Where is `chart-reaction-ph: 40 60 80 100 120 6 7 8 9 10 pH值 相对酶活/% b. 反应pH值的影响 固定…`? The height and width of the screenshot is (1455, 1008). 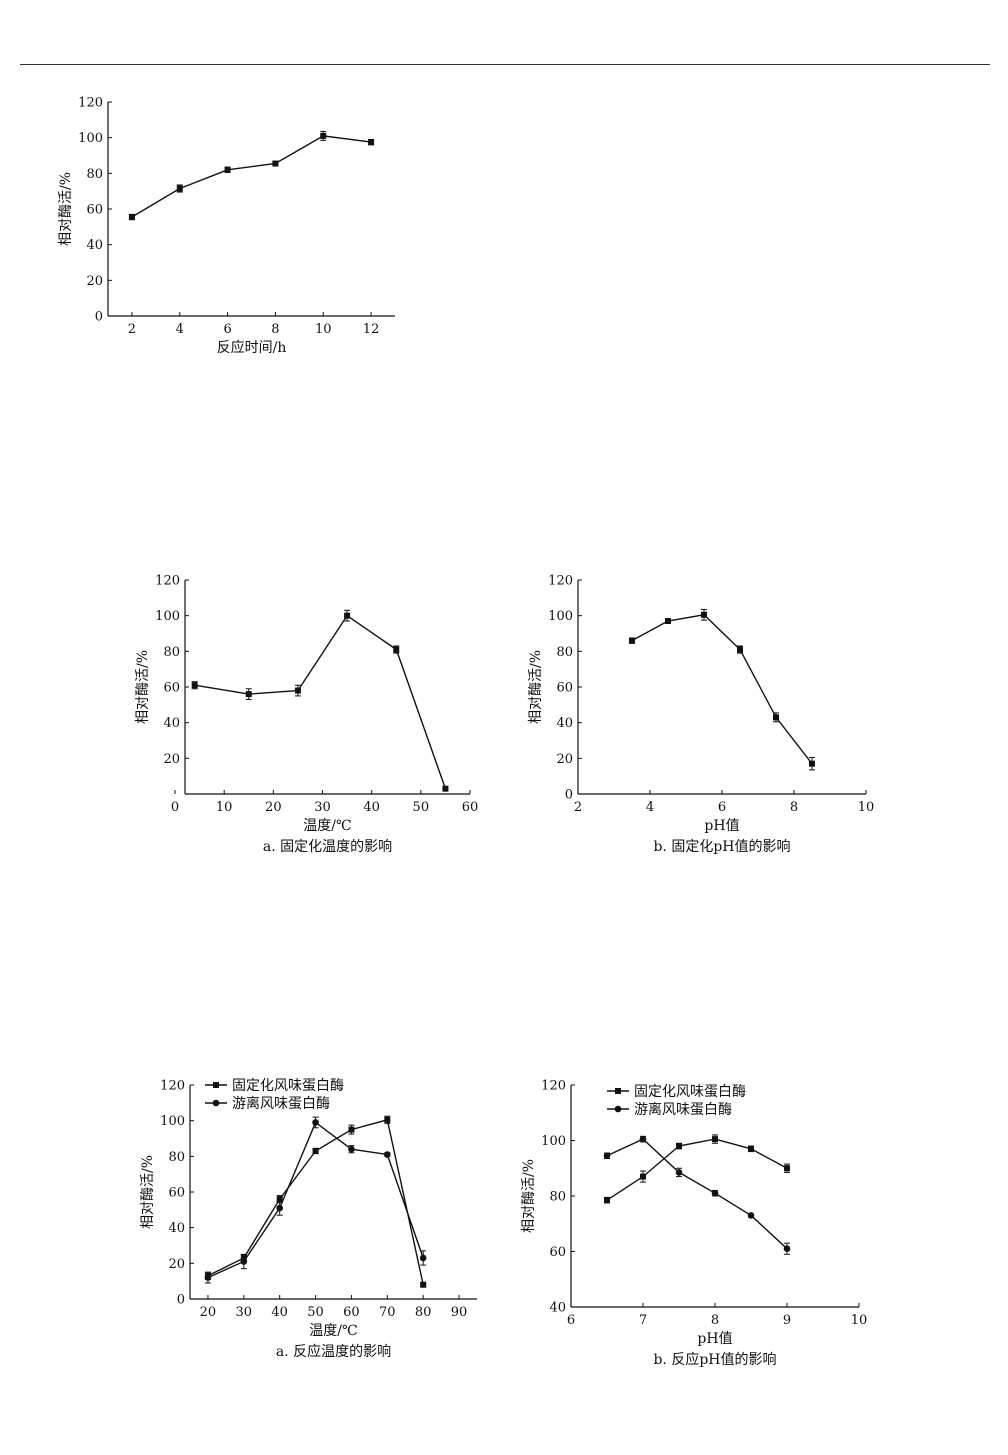
chart-reaction-ph: 40 60 80 100 120 6 7 8 9 10 pH值 相对酶活/% b. 反应pH值的影响 固定… is located at coordinates (694, 1224).